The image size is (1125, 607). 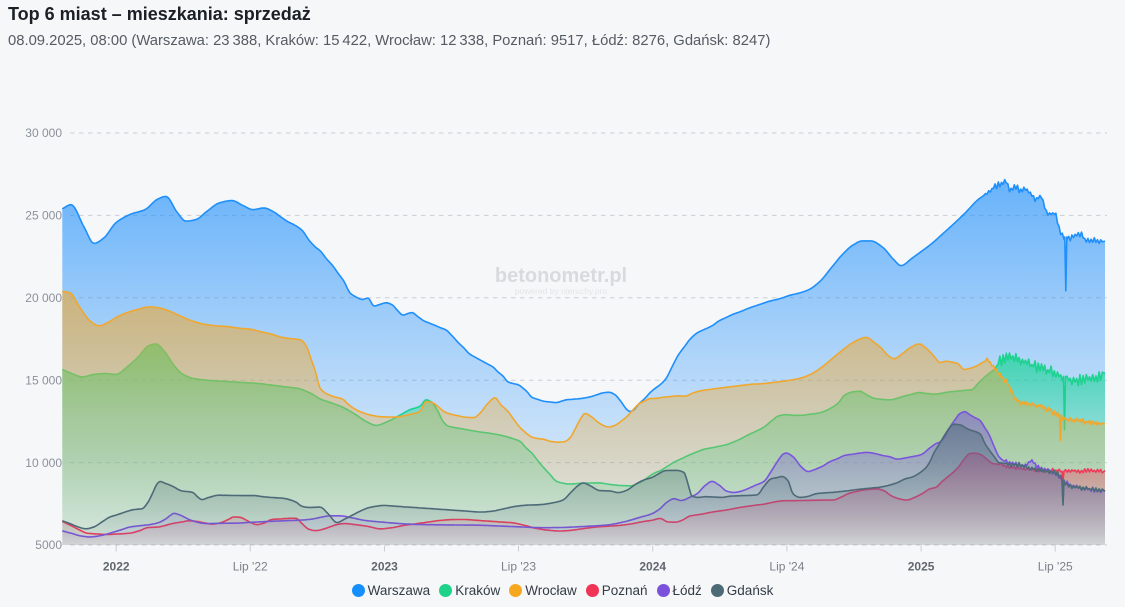 I want to click on svg-text: 2025, so click(x=921, y=567).